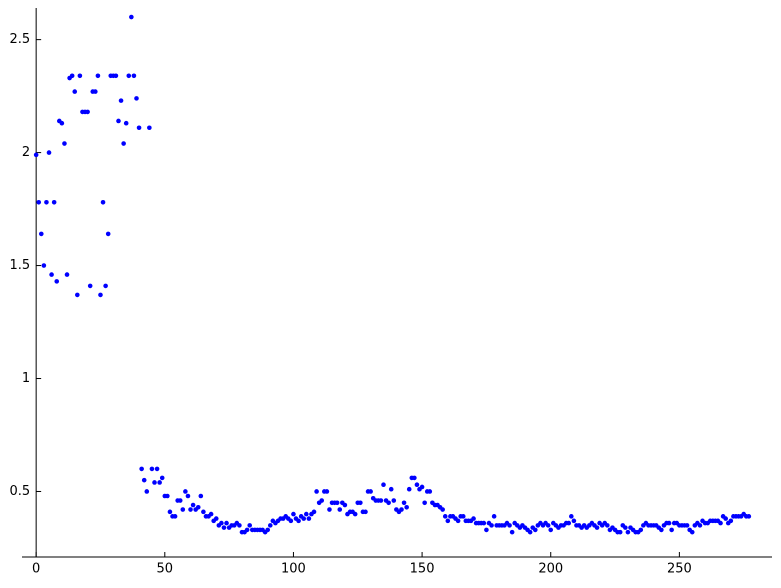 The image size is (781, 588). I want to click on x-tick-label: 200, so click(550, 569).